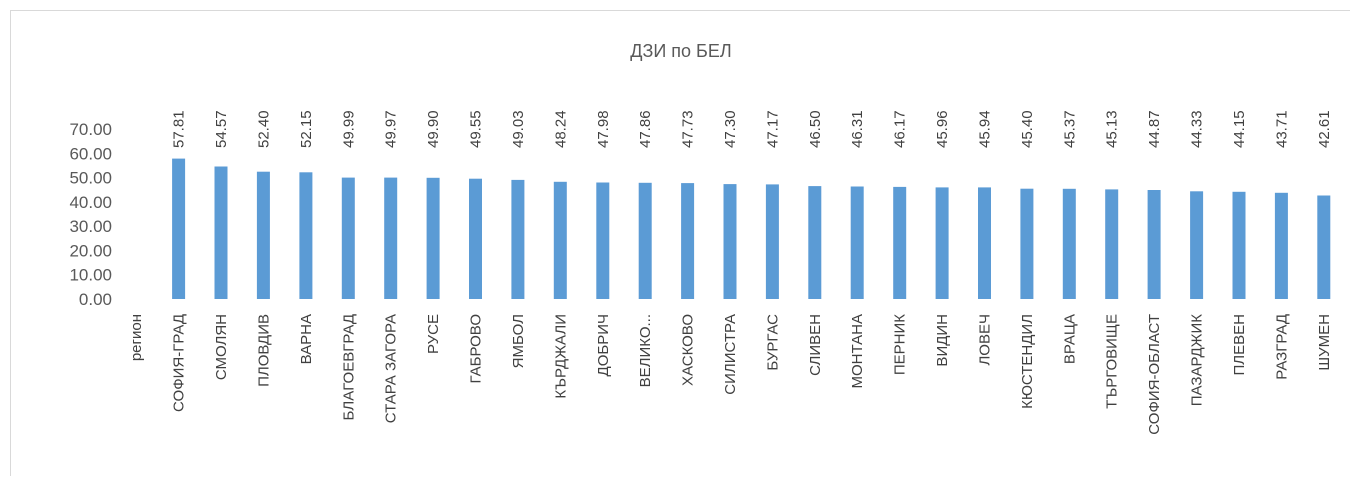 Image resolution: width=1352 pixels, height=477 pixels. I want to click on data-label: 54.57, so click(221, 129).